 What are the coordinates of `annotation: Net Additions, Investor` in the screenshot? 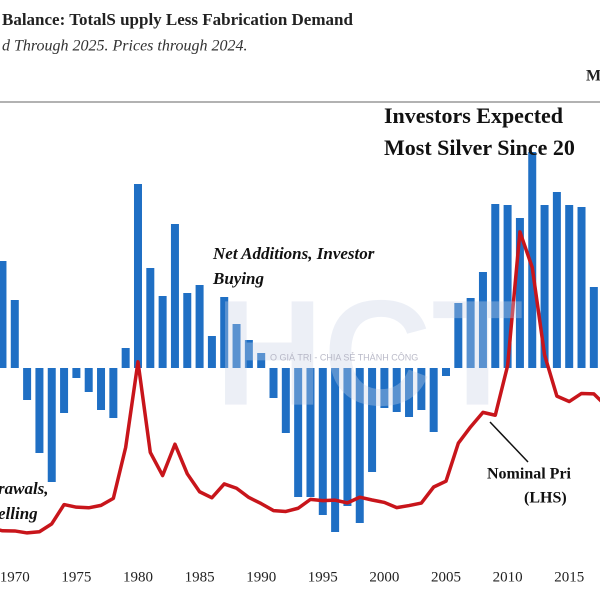 It's located at (293, 253).